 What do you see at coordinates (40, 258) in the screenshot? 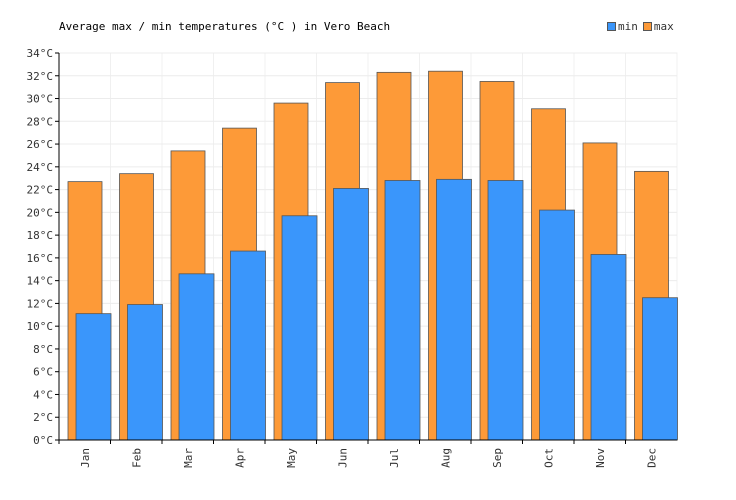
I see `y-tick-label: 16°C` at bounding box center [40, 258].